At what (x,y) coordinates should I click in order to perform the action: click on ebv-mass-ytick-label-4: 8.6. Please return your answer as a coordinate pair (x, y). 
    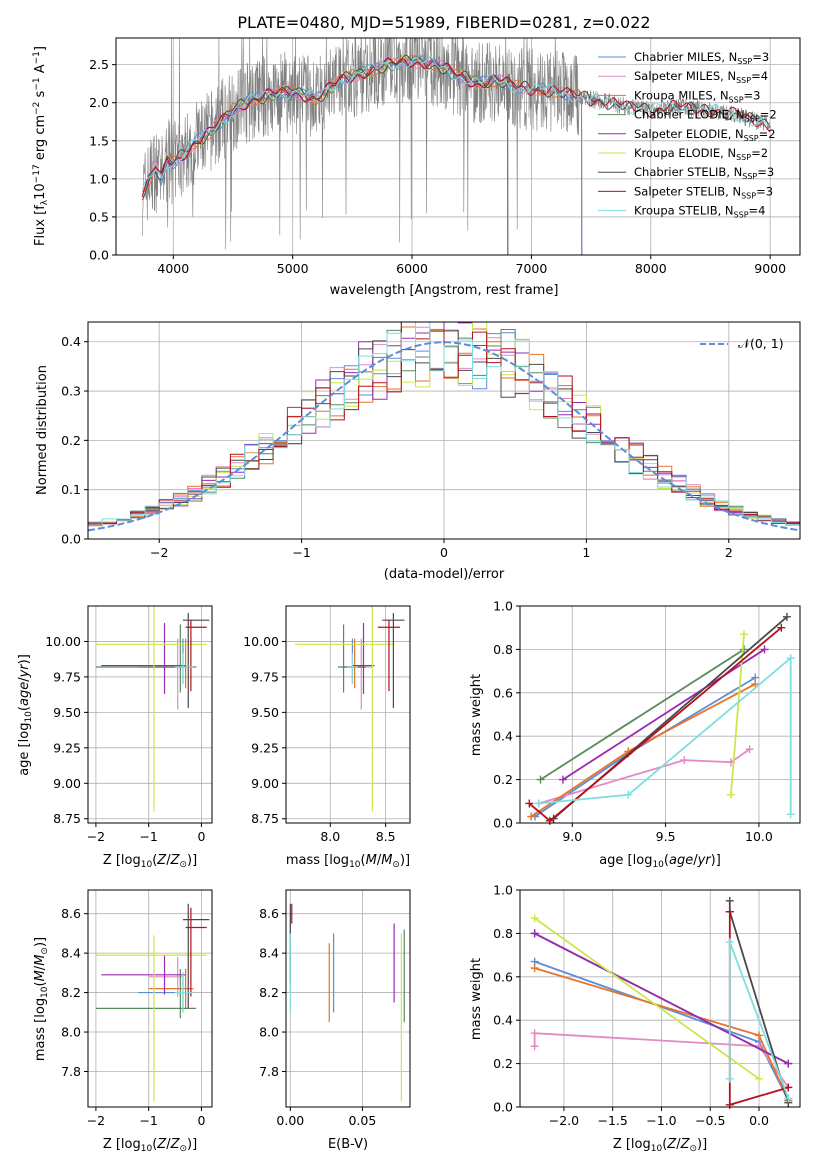
    Looking at the image, I should click on (269, 913).